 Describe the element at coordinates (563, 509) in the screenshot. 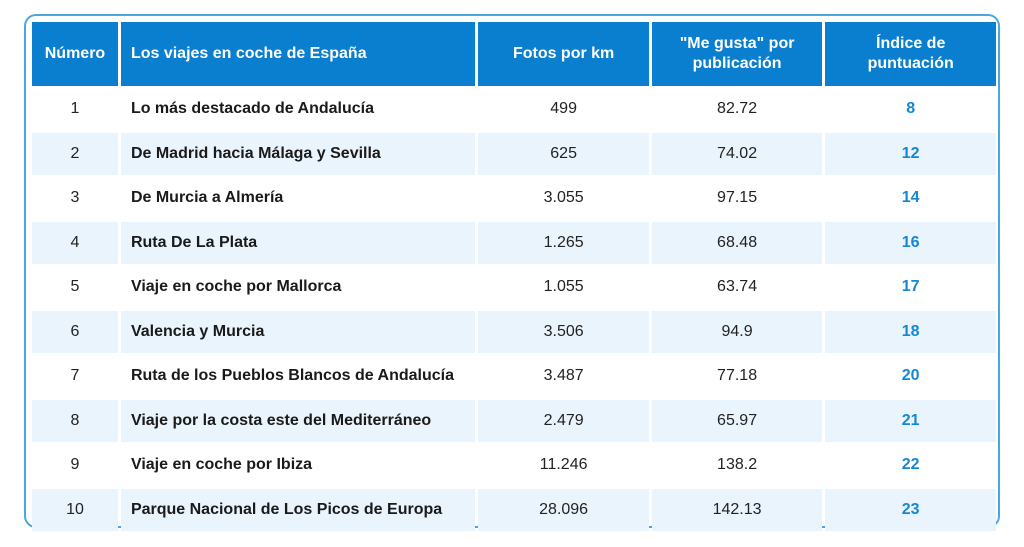

I see `cell-photos-per-km: 28.096` at that location.